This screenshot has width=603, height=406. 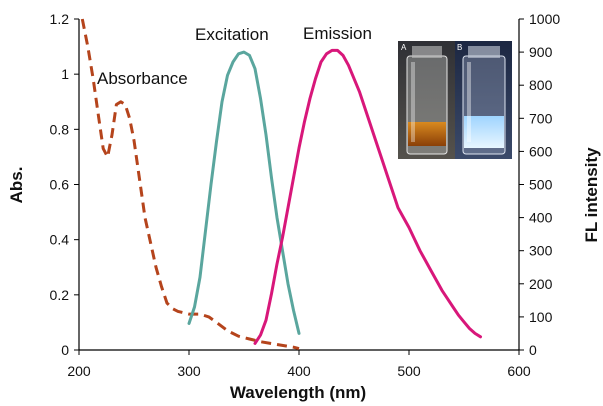 What do you see at coordinates (60, 19) in the screenshot?
I see `y-left-tick-label: 1.2` at bounding box center [60, 19].